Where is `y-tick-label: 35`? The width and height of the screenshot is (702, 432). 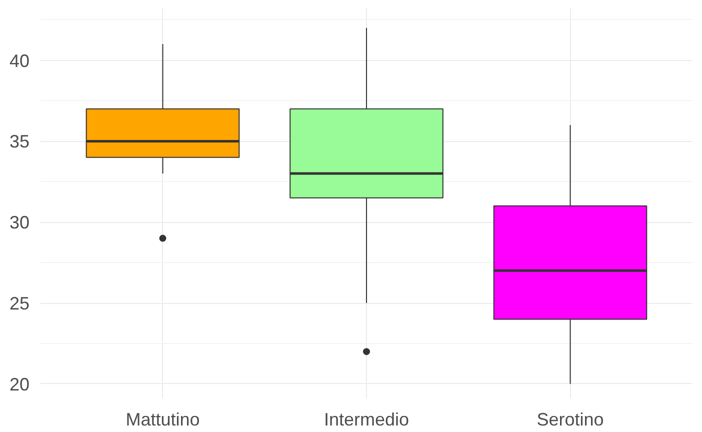
y-tick-label: 35 is located at coordinates (19, 142).